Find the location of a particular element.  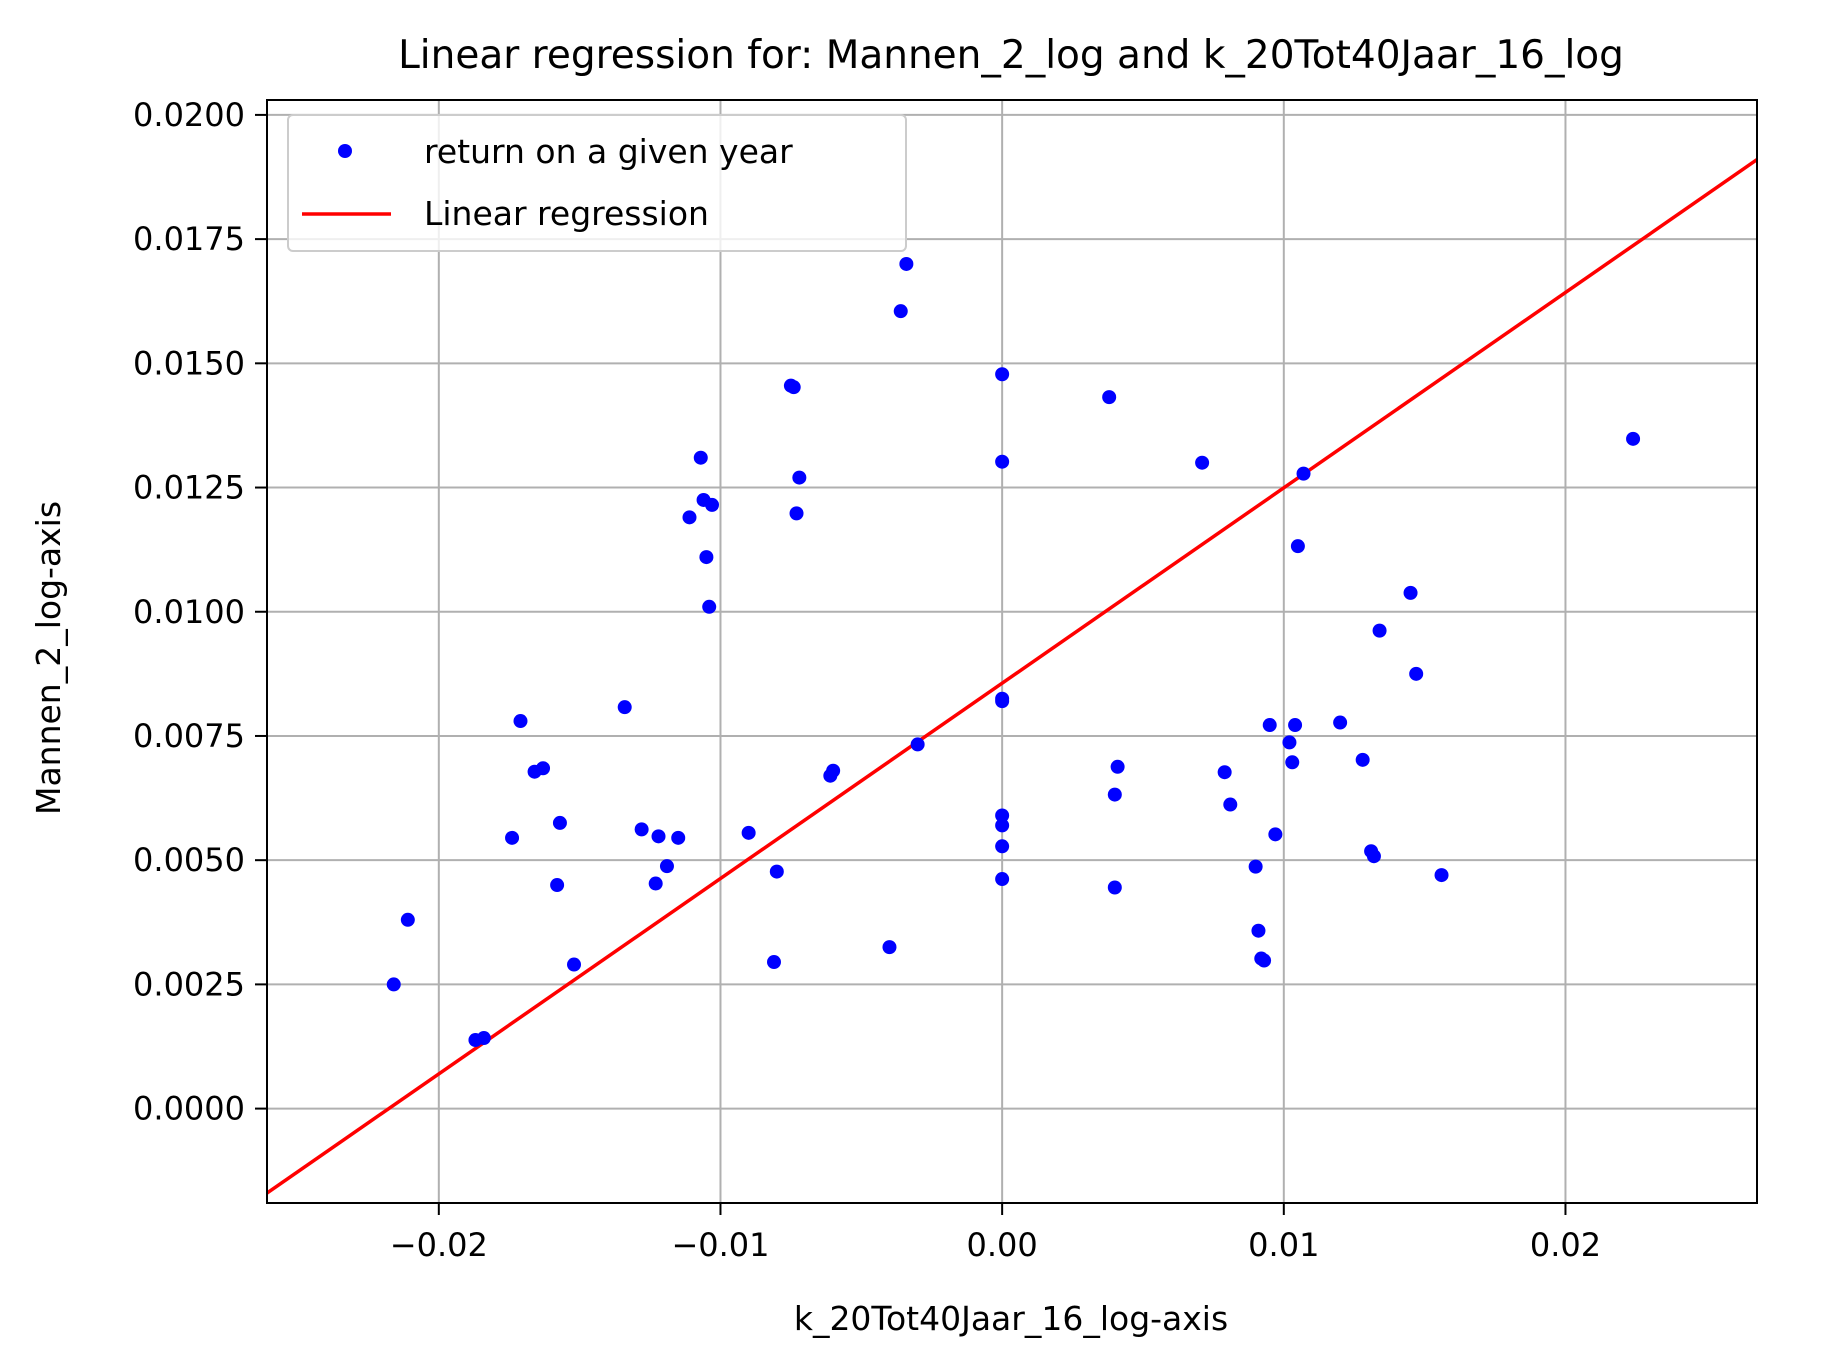

legend-label-line: Linear regression is located at coordinates (566, 213).